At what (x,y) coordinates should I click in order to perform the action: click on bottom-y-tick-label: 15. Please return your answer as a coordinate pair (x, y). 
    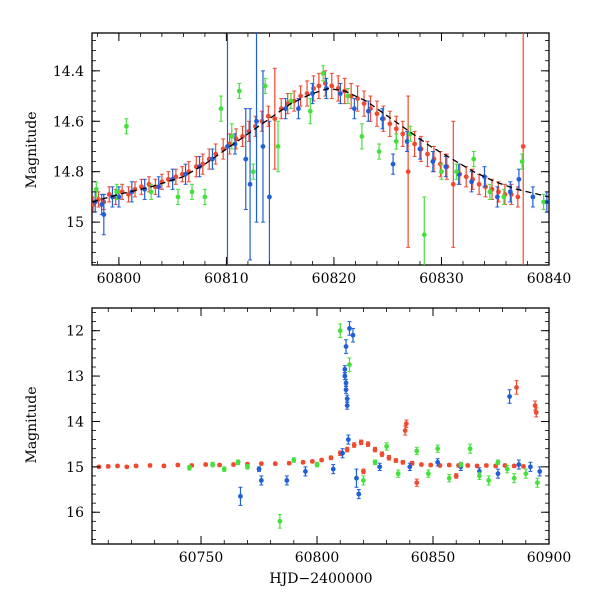
    Looking at the image, I should click on (75, 468).